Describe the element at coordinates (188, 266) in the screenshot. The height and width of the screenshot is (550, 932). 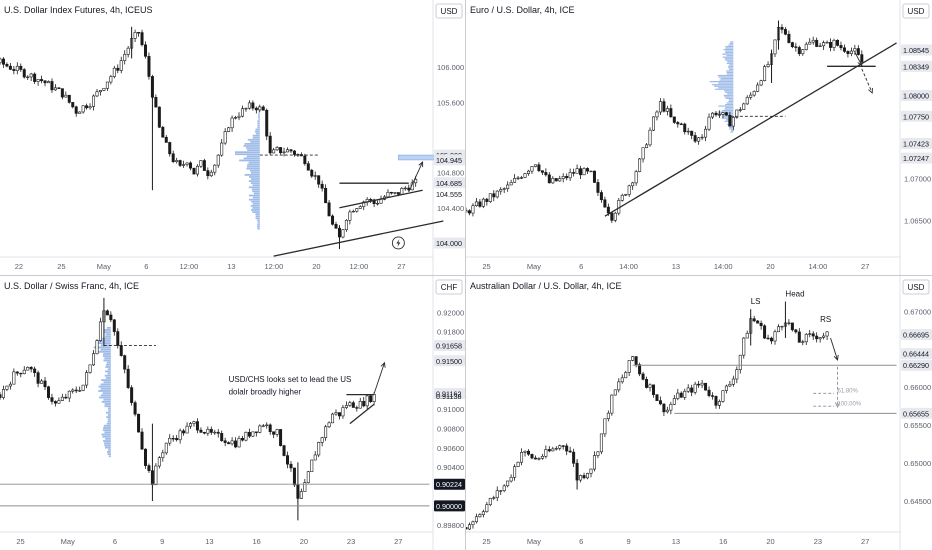
I see `x-tick-label: 12:00` at that location.